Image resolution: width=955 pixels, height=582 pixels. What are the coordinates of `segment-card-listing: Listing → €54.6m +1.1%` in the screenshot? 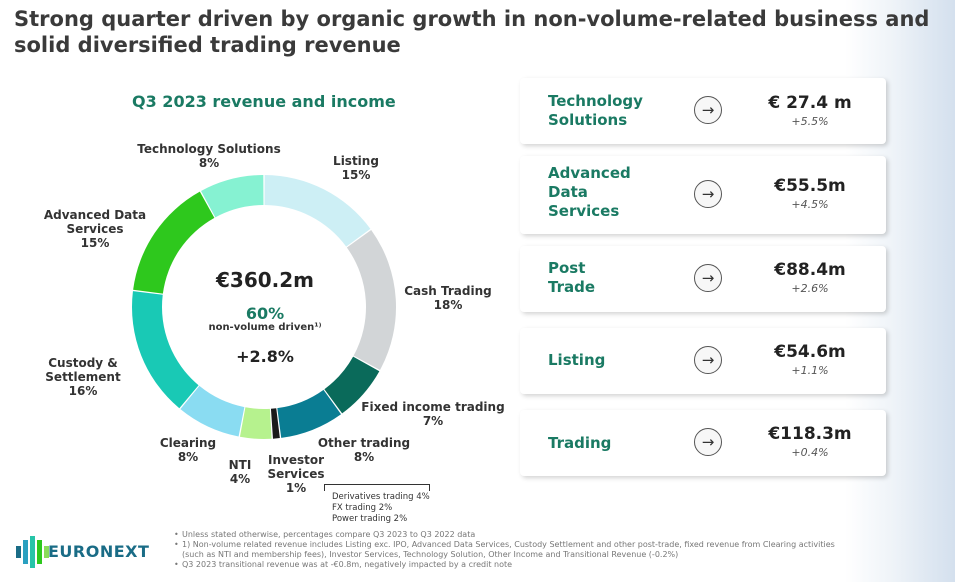 It's located at (703, 361).